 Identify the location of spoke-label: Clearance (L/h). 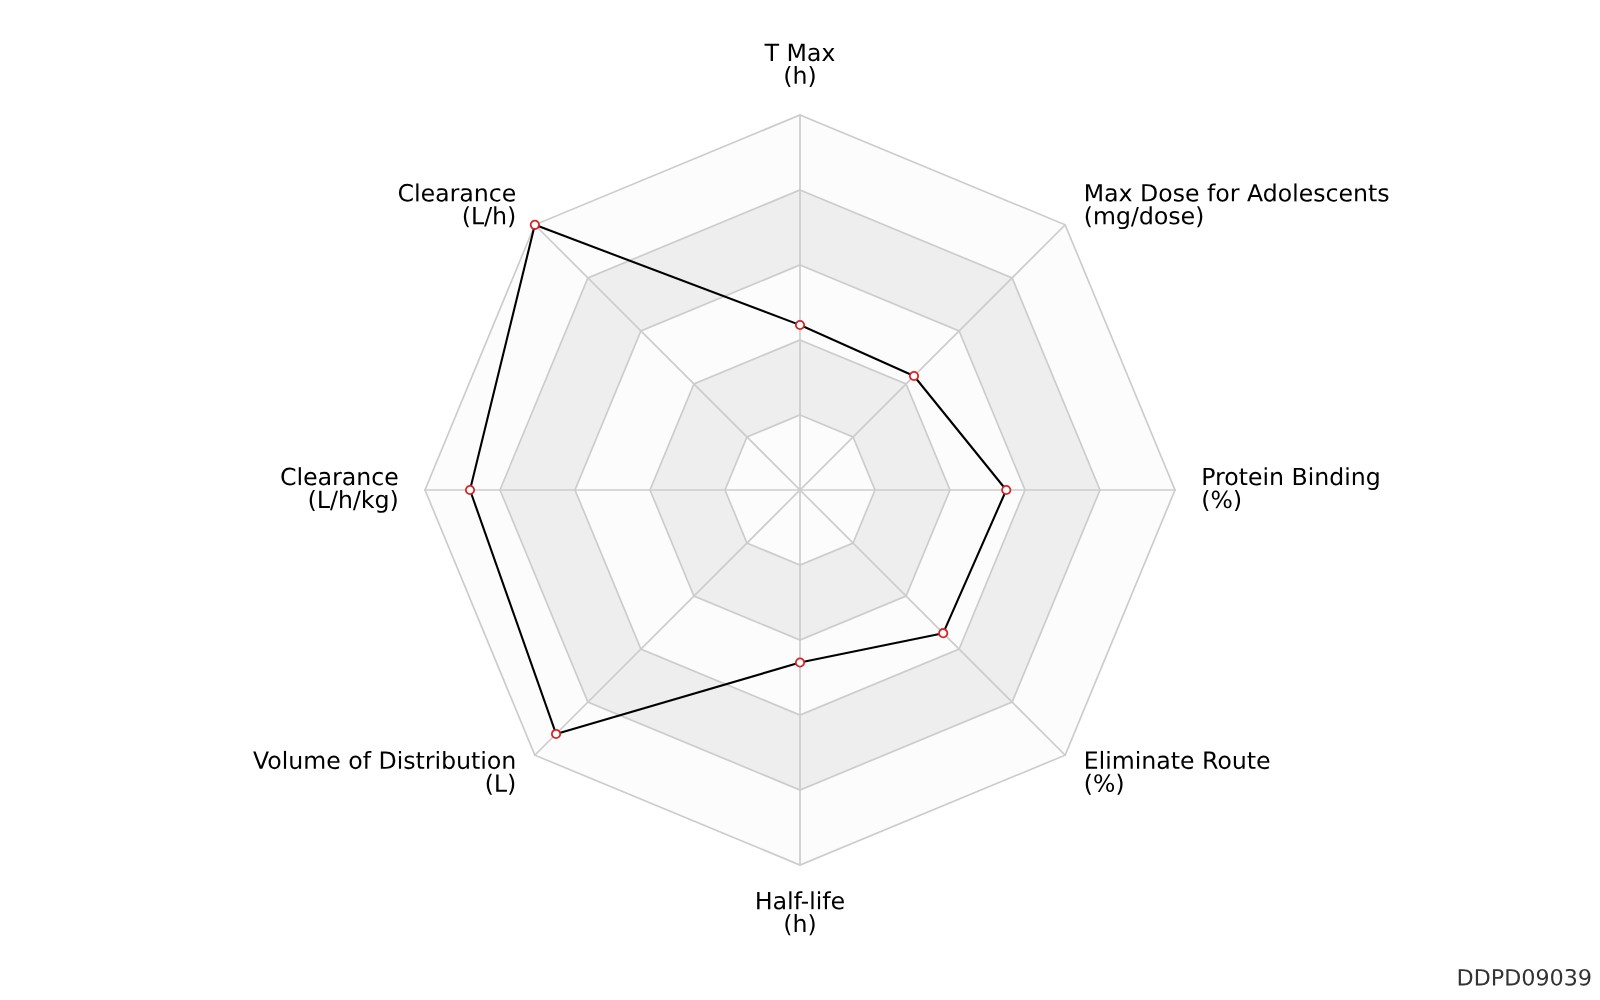
(457, 205).